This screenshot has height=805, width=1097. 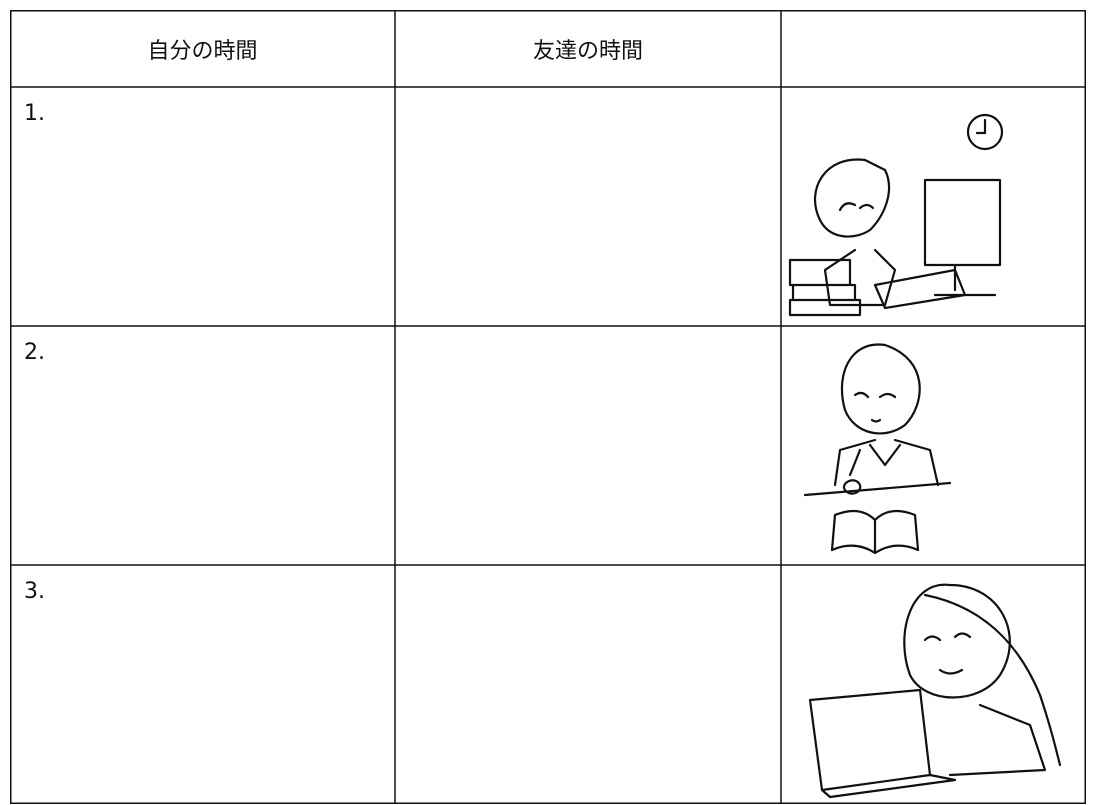 What do you see at coordinates (587, 51) in the screenshot?
I see `header-cell: 友達の時間` at bounding box center [587, 51].